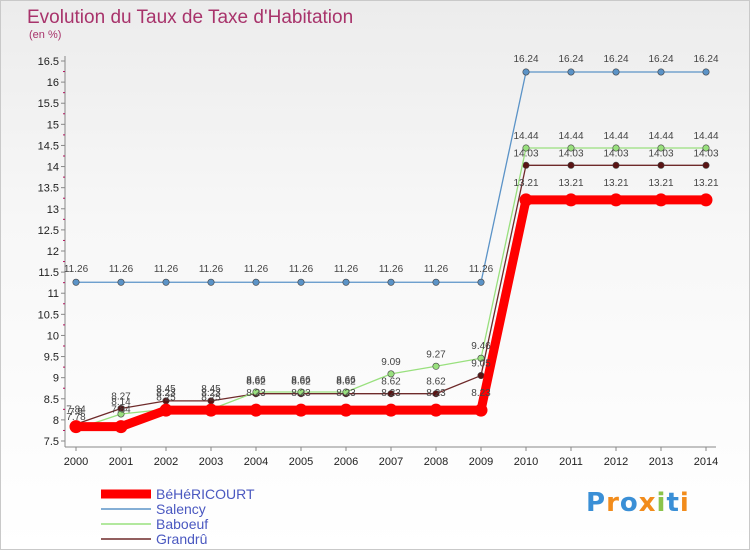 This screenshot has width=750, height=550. What do you see at coordinates (76, 462) in the screenshot?
I see `x-tick-label: 2000` at bounding box center [76, 462].